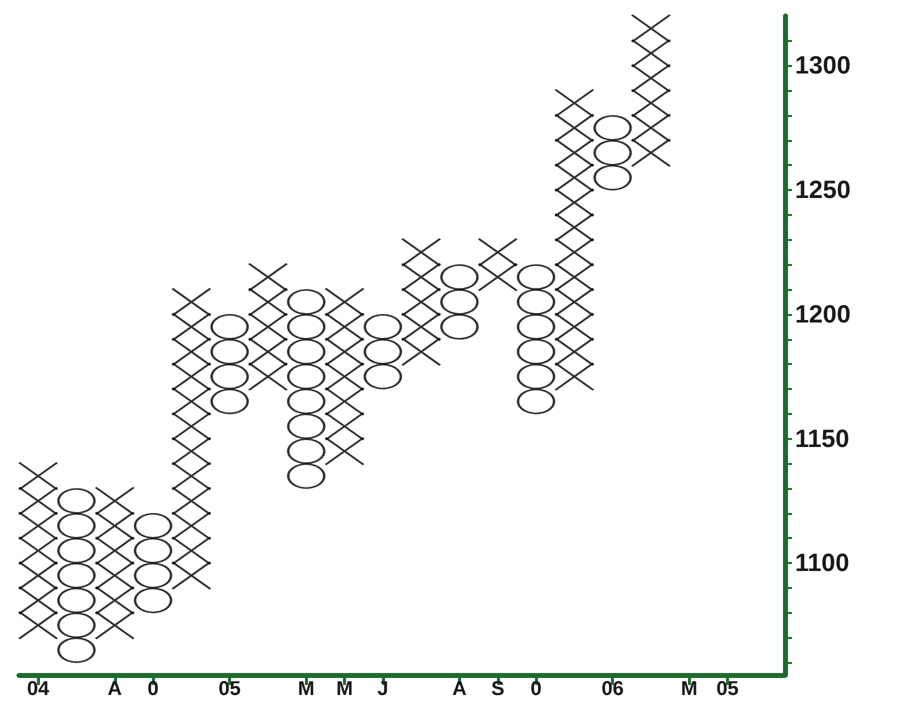  Describe the element at coordinates (497, 689) in the screenshot. I see `x-tick-label: S` at that location.